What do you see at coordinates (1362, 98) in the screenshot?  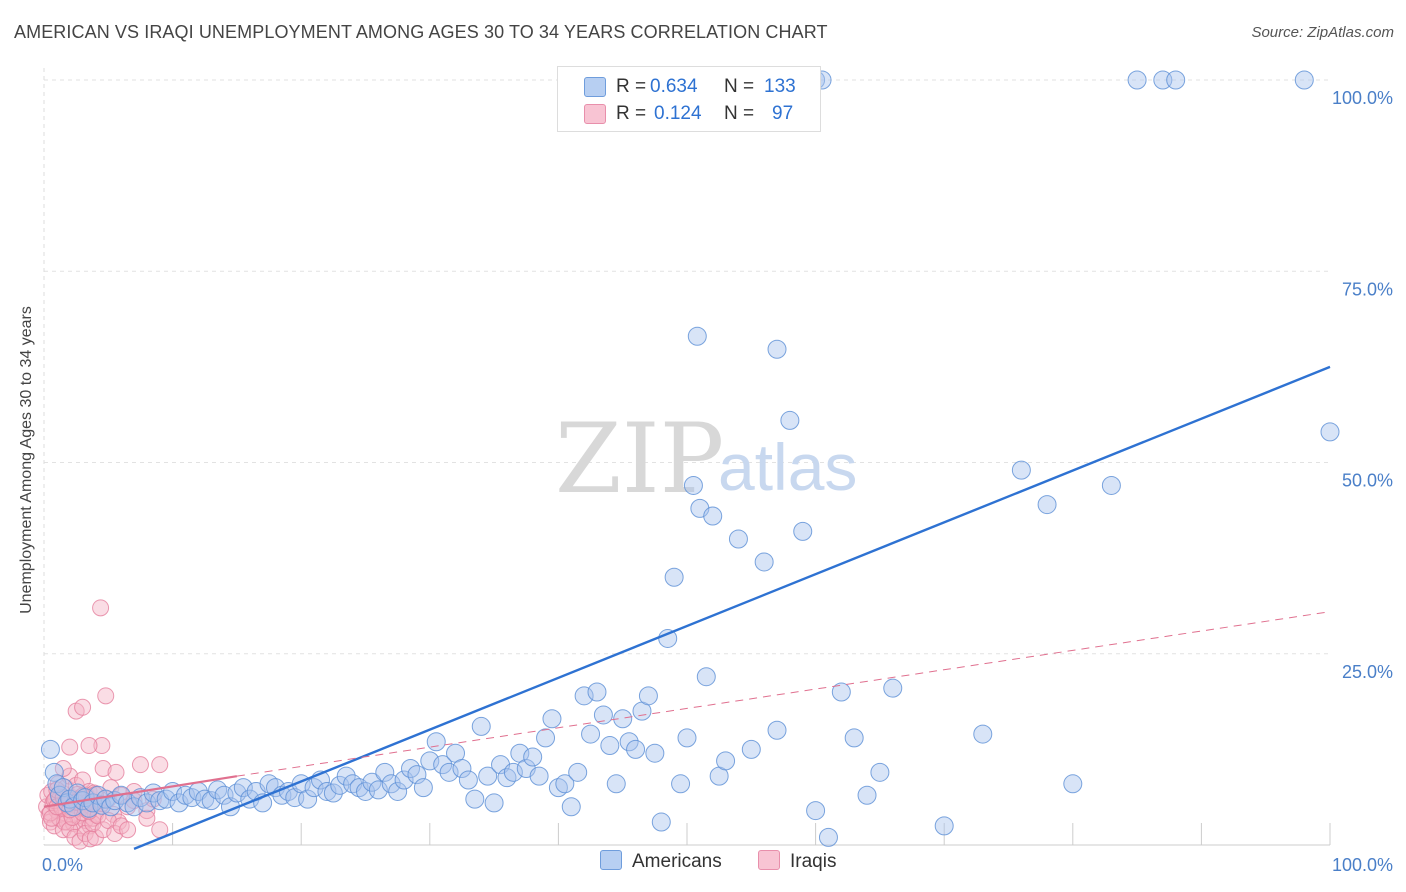 I see `y-tick-label: 100.0%` at bounding box center [1362, 98].